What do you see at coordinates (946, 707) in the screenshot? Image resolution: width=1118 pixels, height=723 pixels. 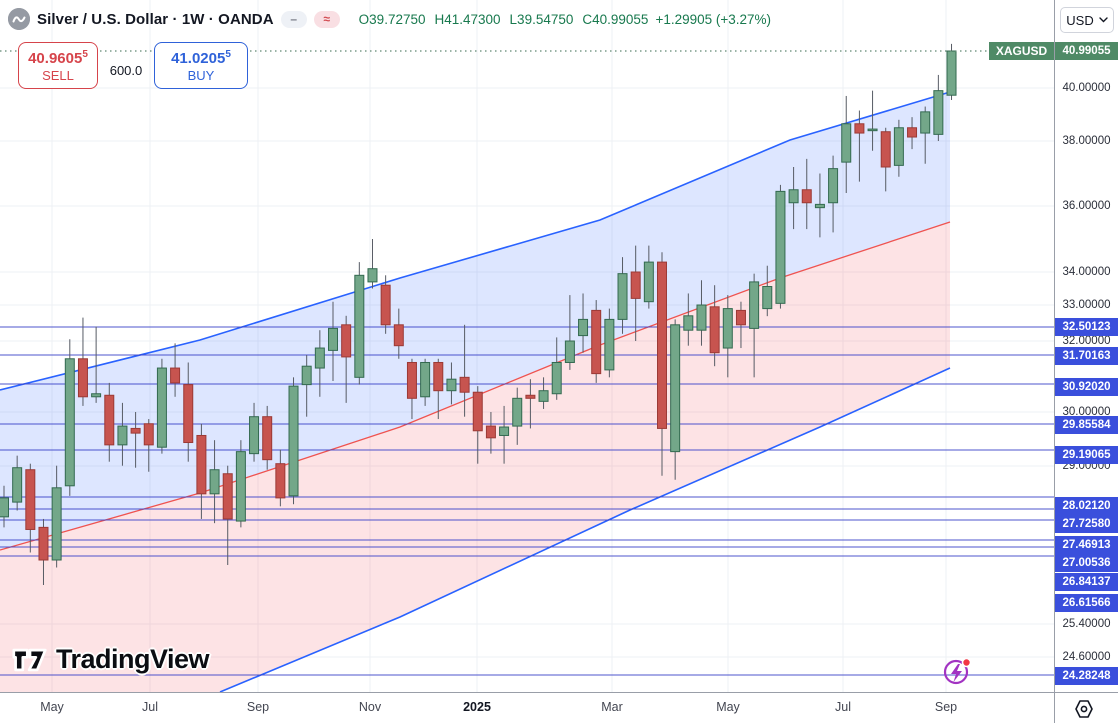 I see `time-axis-label: Sep` at bounding box center [946, 707].